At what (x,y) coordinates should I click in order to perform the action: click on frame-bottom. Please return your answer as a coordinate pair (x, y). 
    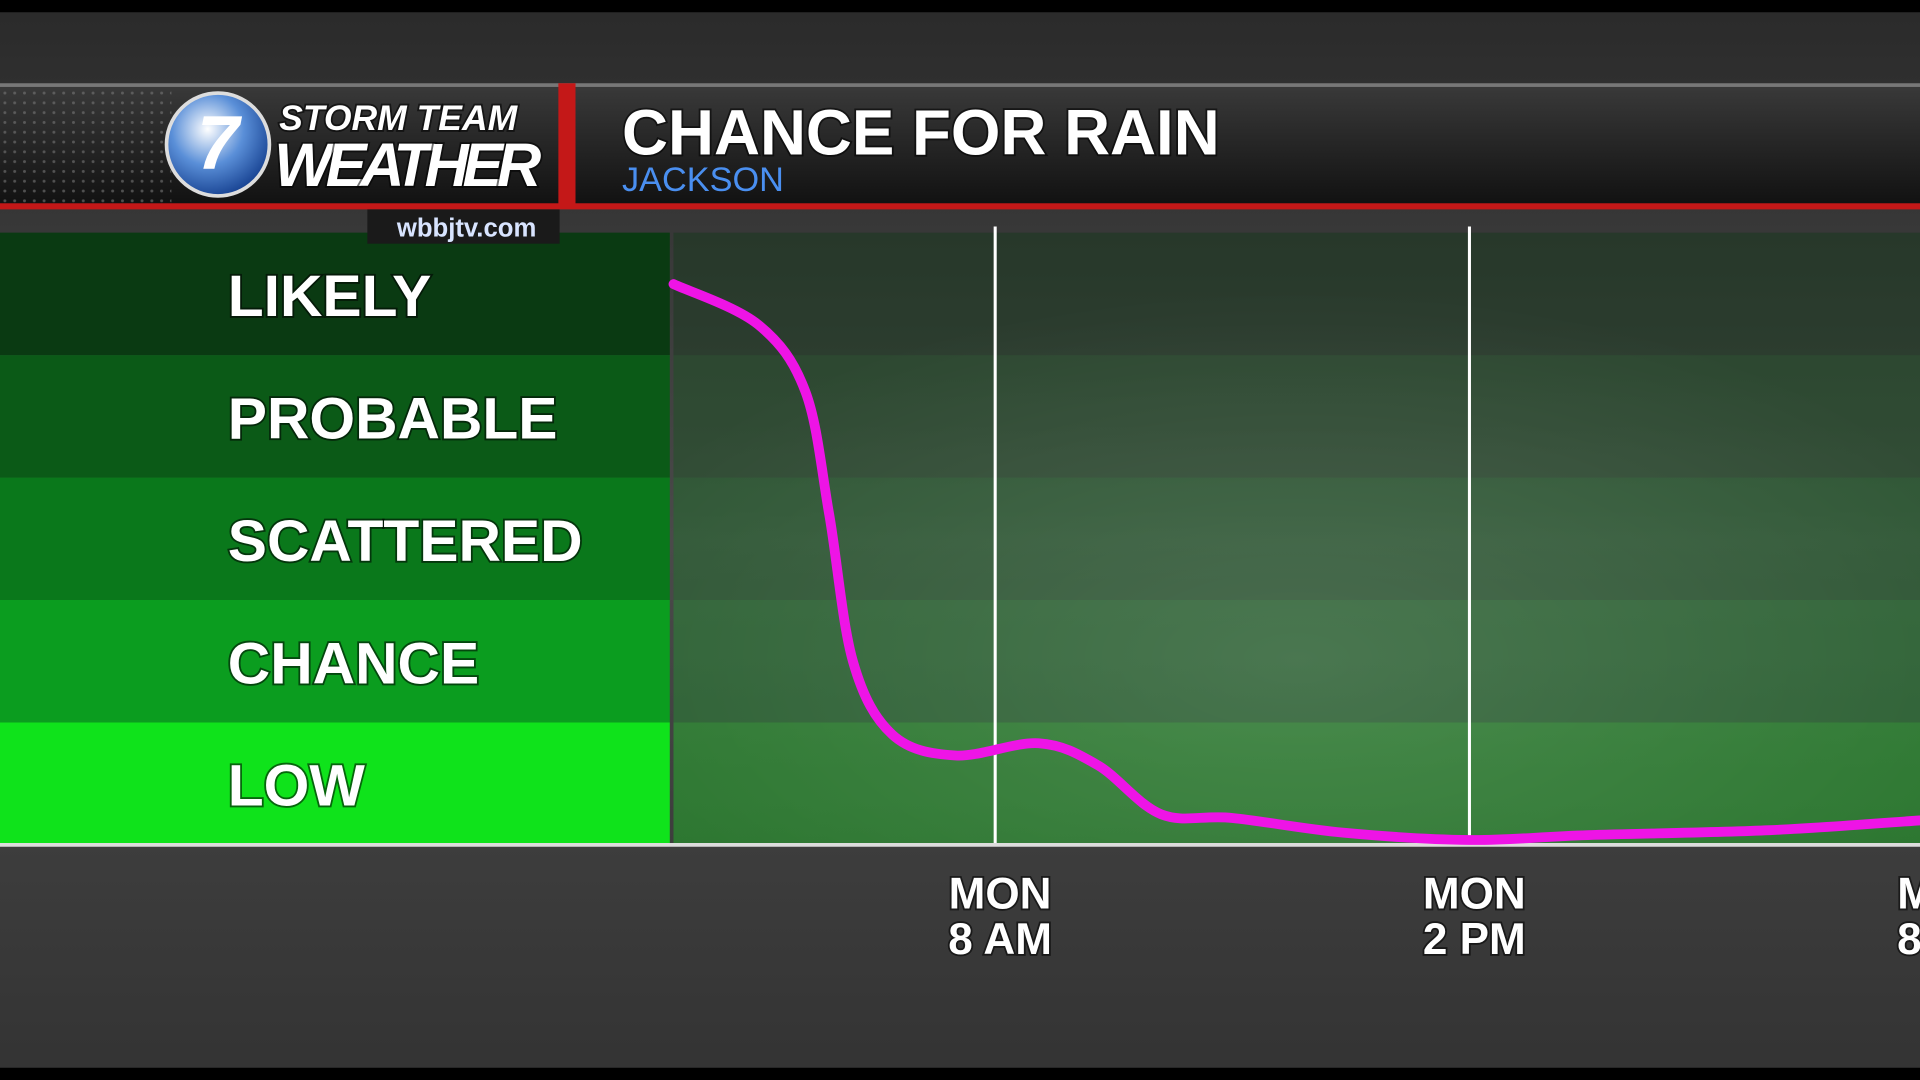
    Looking at the image, I should click on (960, 1073).